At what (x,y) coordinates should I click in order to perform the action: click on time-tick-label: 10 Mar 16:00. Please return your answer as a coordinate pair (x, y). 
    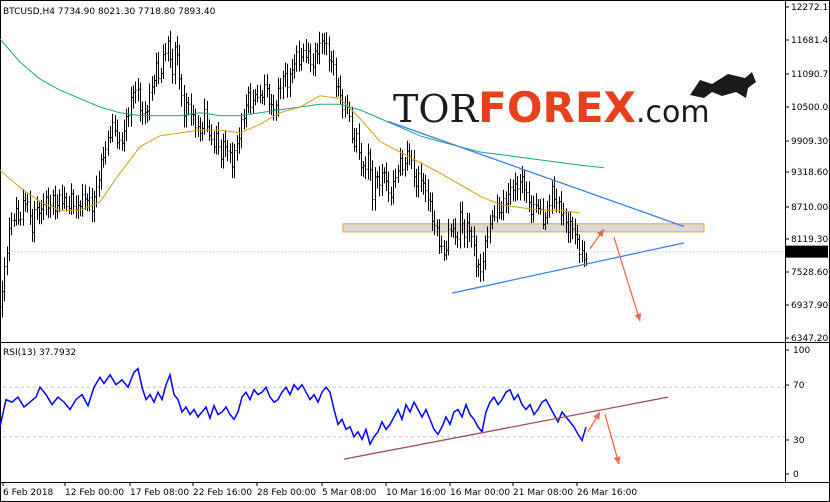
    Looking at the image, I should click on (416, 493).